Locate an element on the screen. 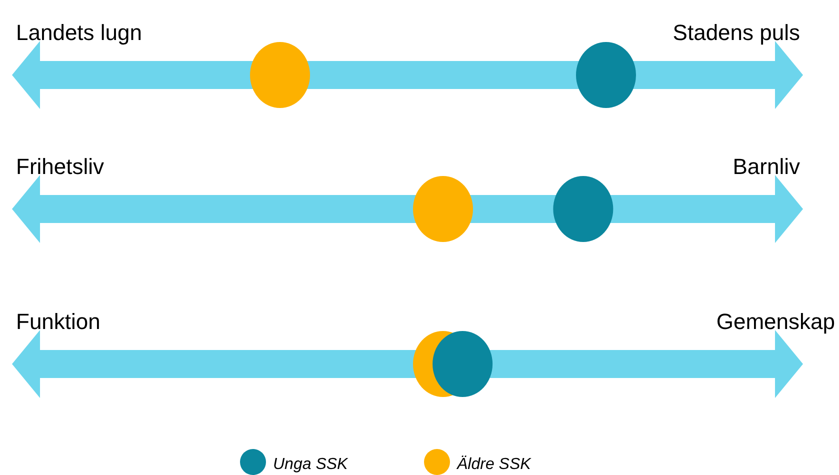  text: Barnliv is located at coordinates (766, 166).